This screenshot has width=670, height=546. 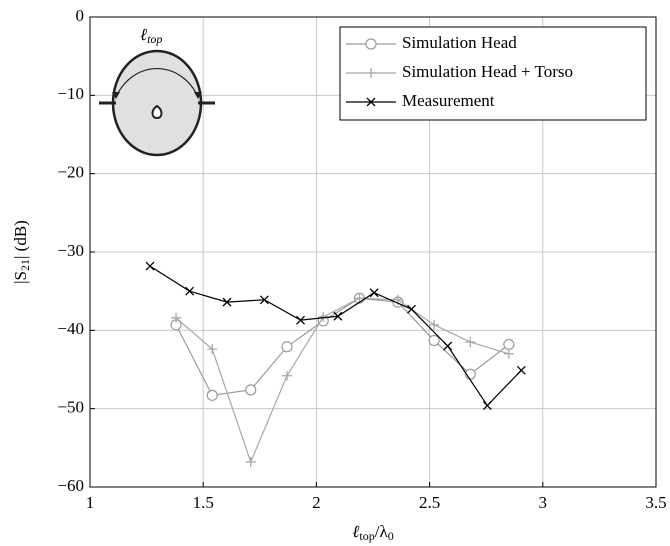 What do you see at coordinates (459, 42) in the screenshot?
I see `legend-label: Simulation Head` at bounding box center [459, 42].